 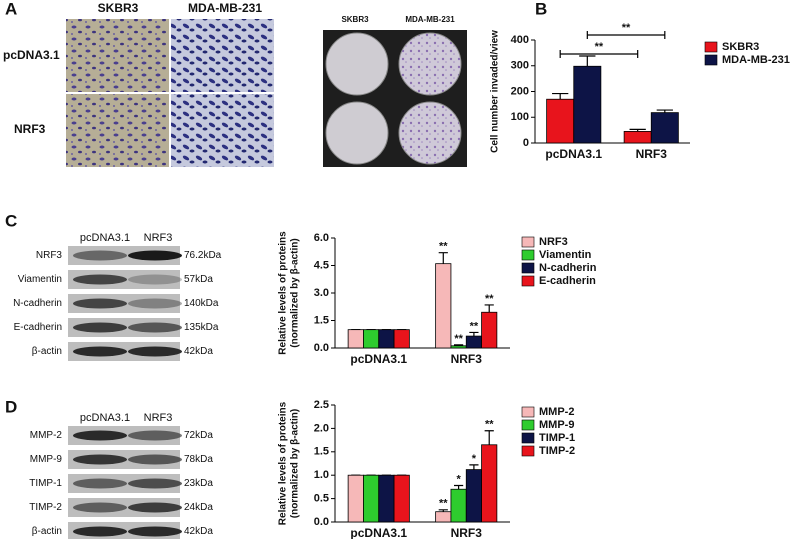 What do you see at coordinates (37, 303) in the screenshot?
I see `protein-label: N-cadherin` at bounding box center [37, 303].